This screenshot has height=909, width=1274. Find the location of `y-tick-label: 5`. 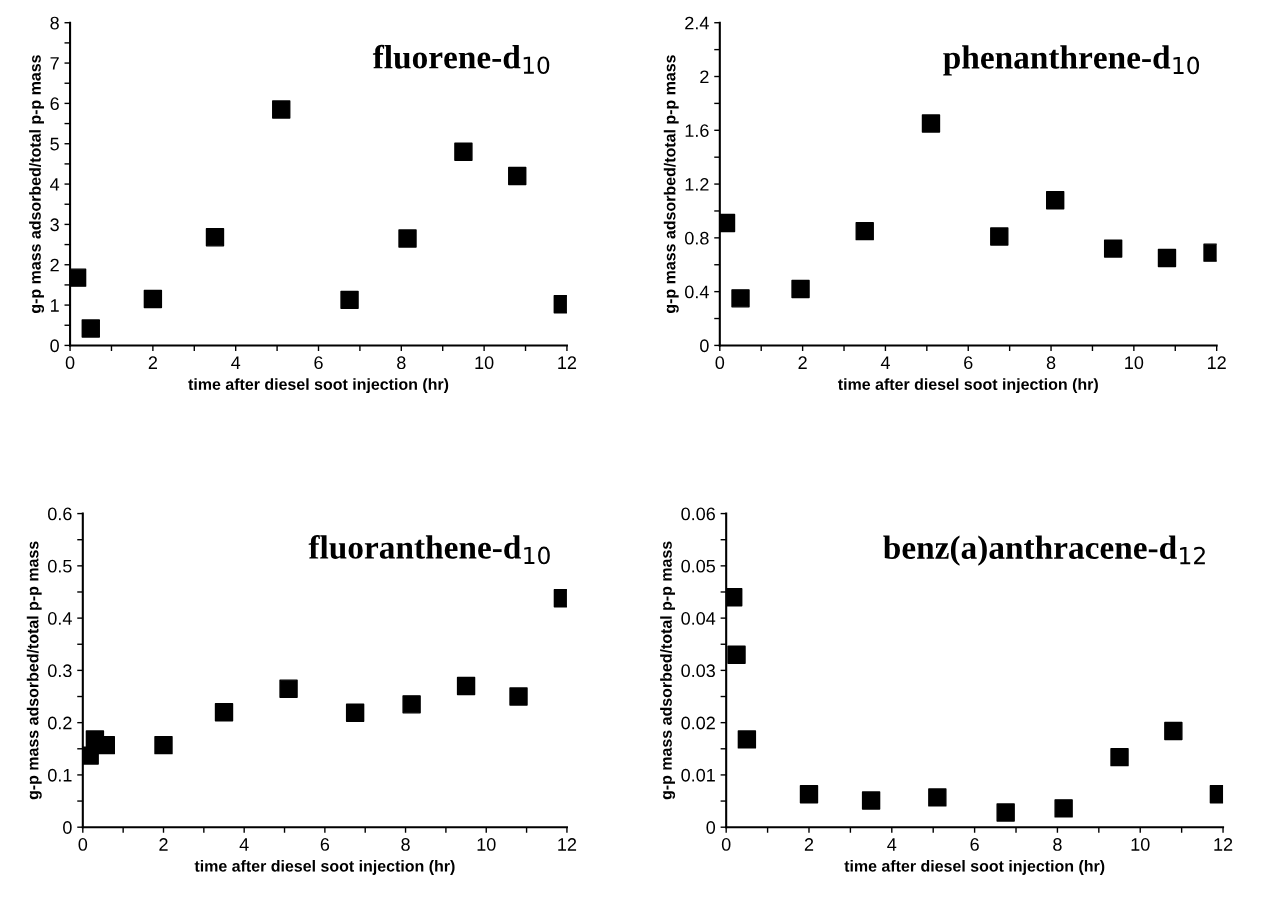

y-tick-label: 5 is located at coordinates (54, 144).